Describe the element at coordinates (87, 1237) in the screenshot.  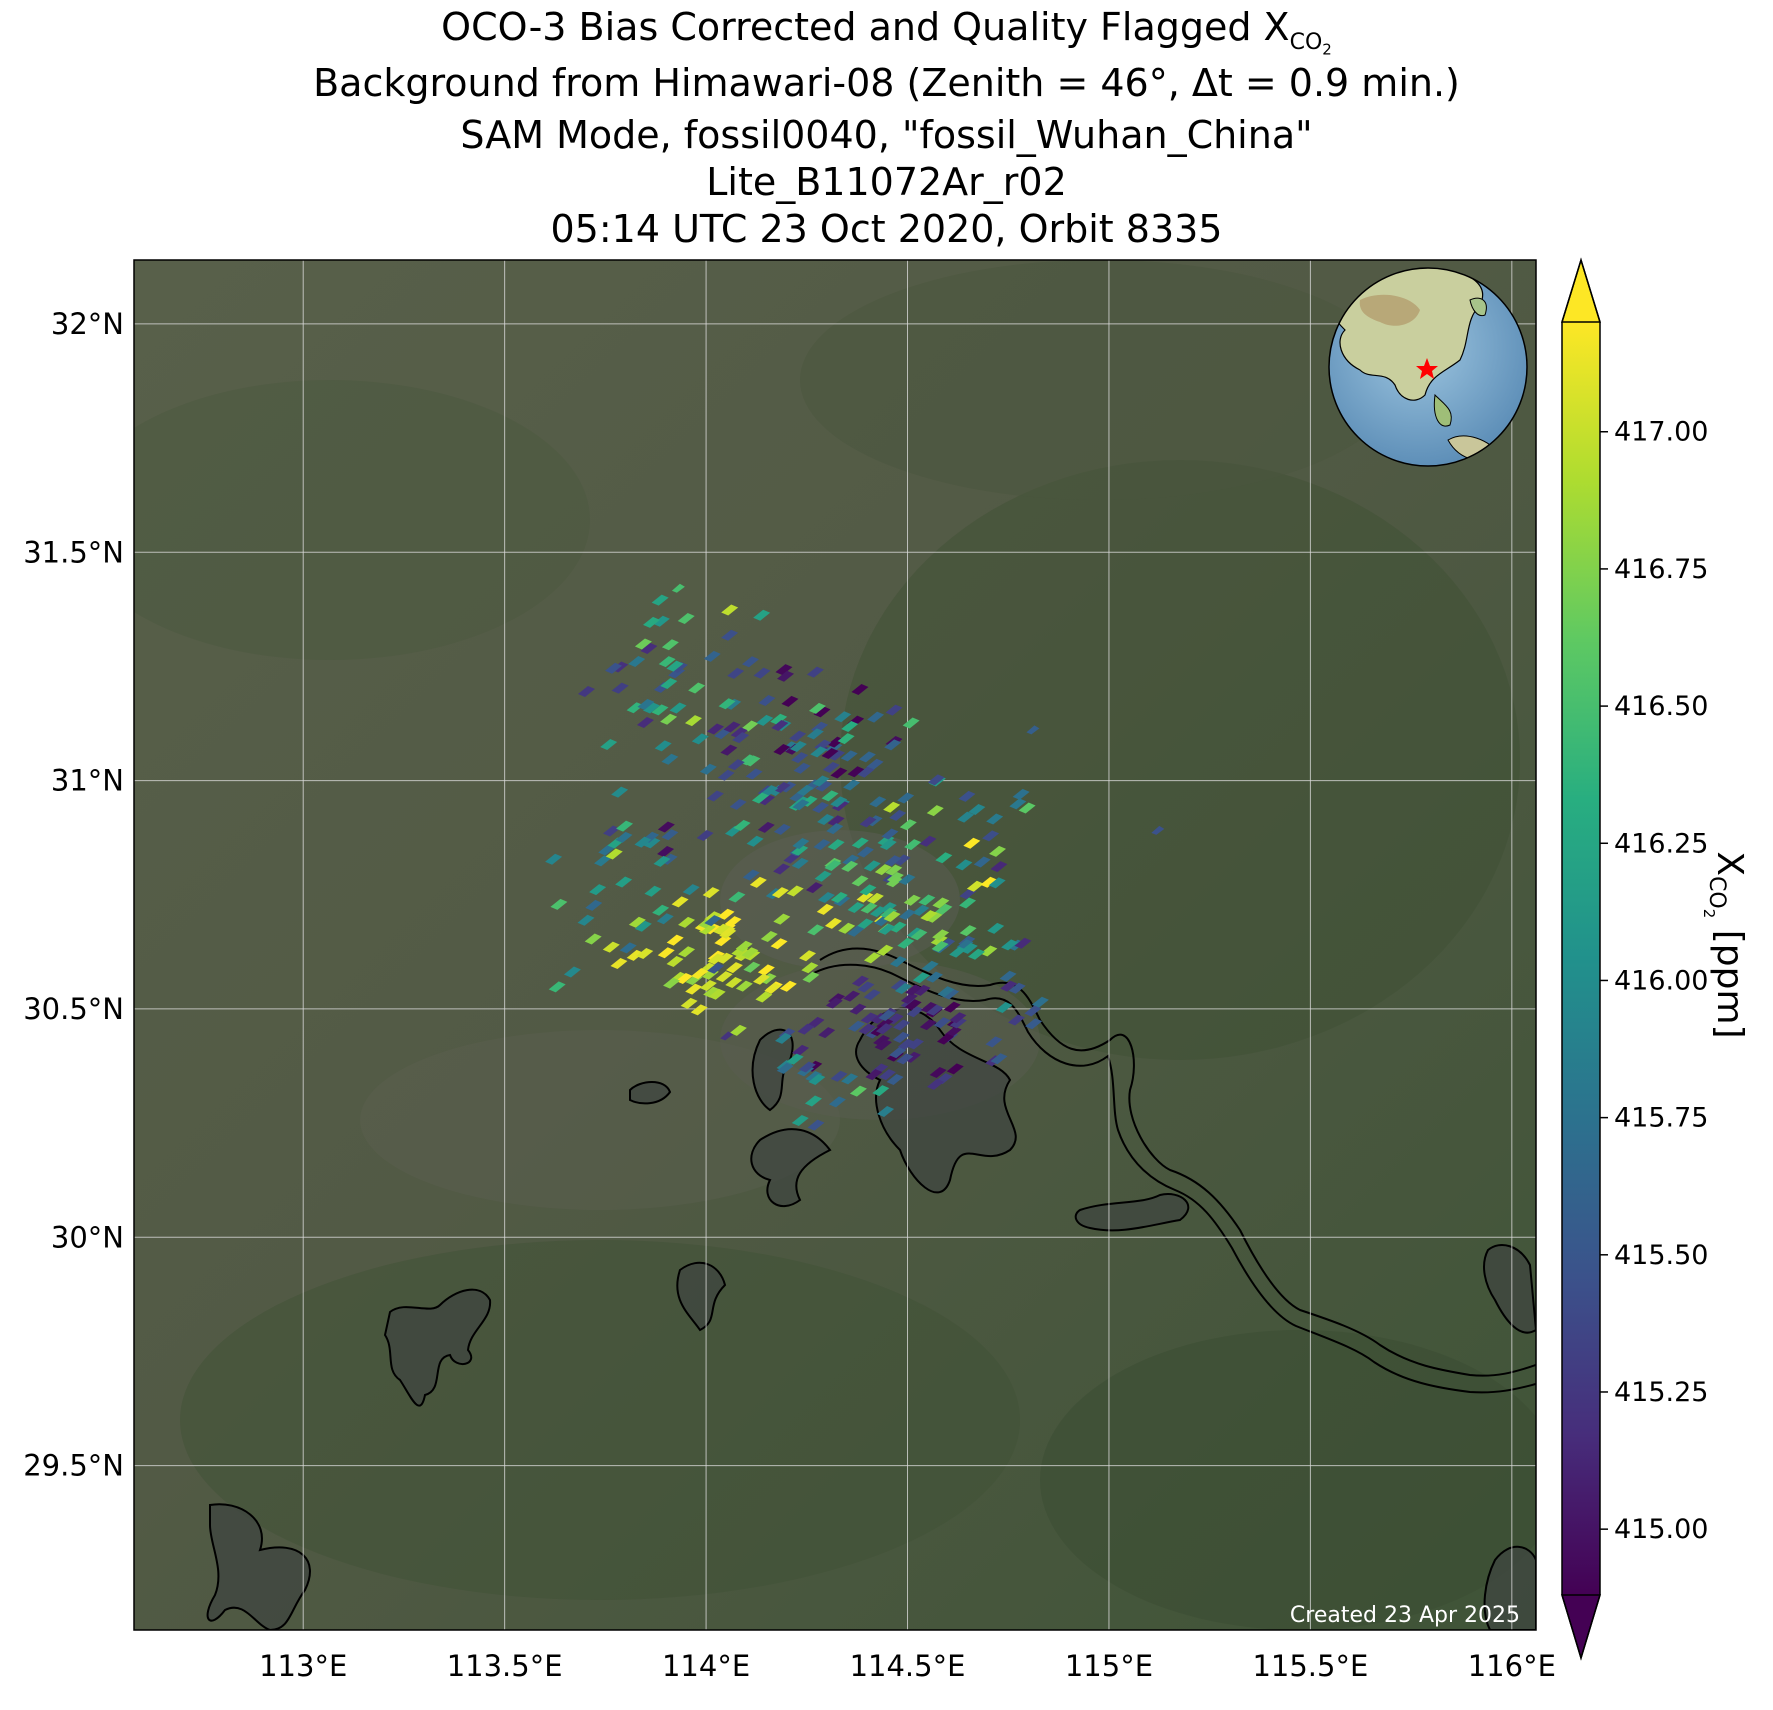
I see `lat-tick-label: 30°N` at that location.